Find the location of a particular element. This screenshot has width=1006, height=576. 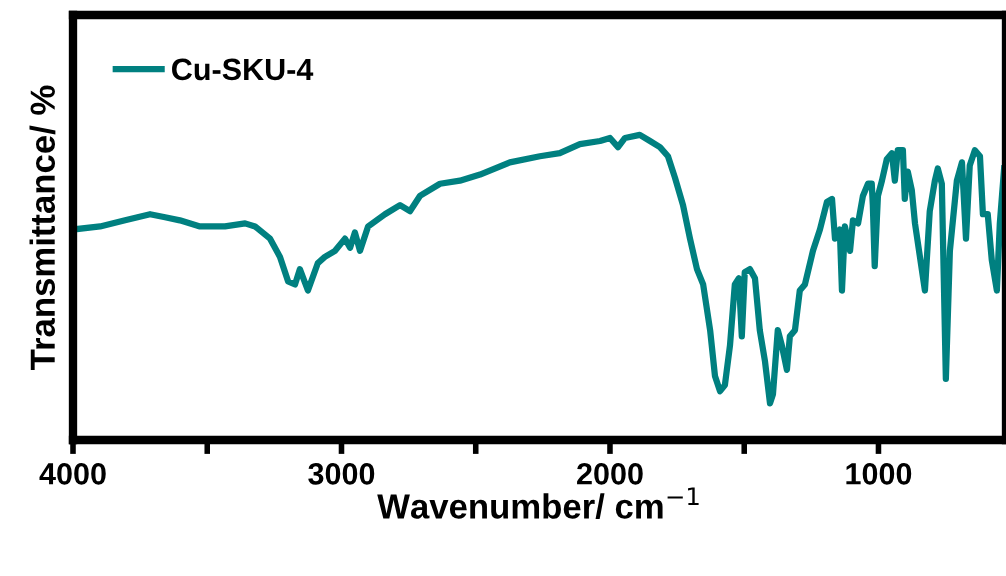

x-tick-label: 4000 is located at coordinates (72, 474).